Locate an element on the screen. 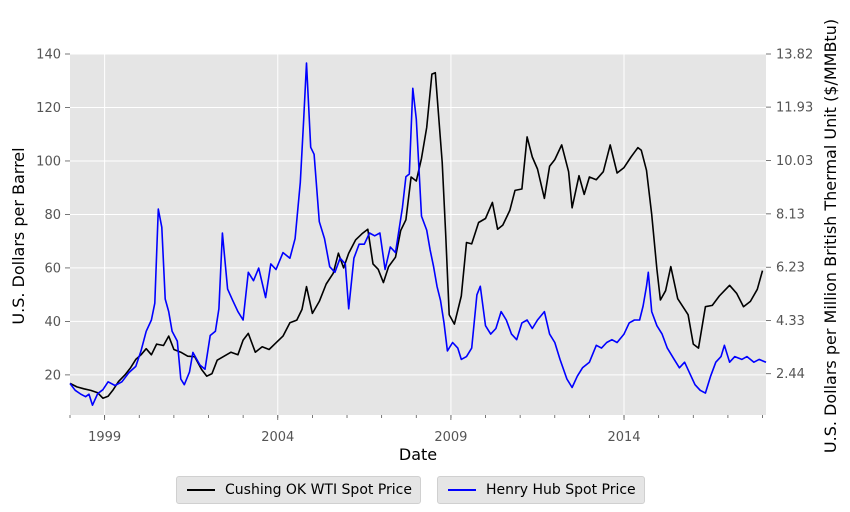  x-tick-label: 2009 is located at coordinates (450, 437).